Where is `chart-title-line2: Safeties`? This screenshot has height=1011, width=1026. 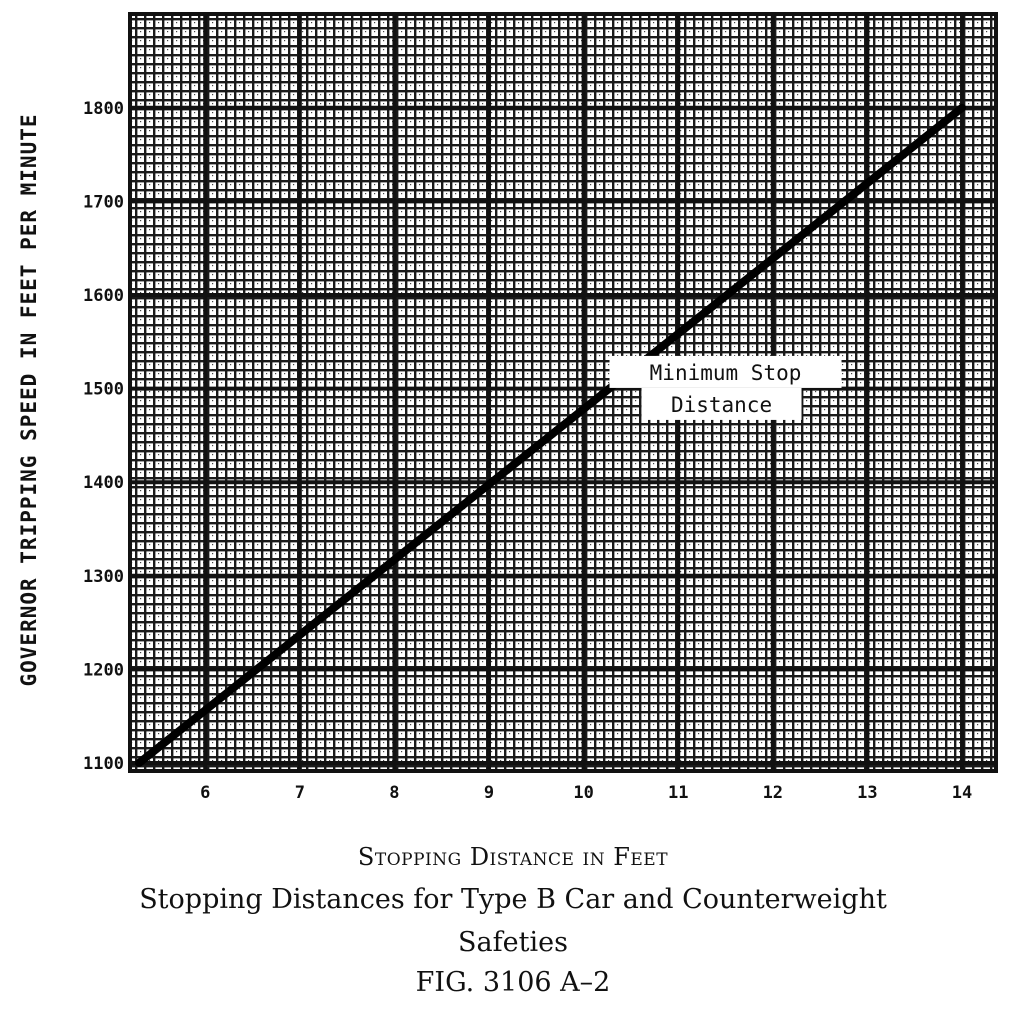 chart-title-line2: Safeties is located at coordinates (513, 942).